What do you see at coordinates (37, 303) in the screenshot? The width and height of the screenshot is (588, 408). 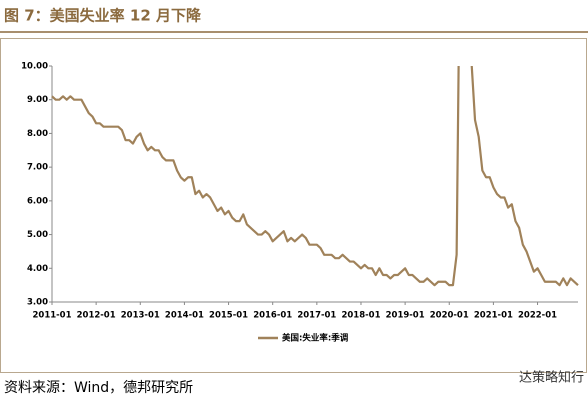 I see `y-tick-label: 3.00` at bounding box center [37, 303].